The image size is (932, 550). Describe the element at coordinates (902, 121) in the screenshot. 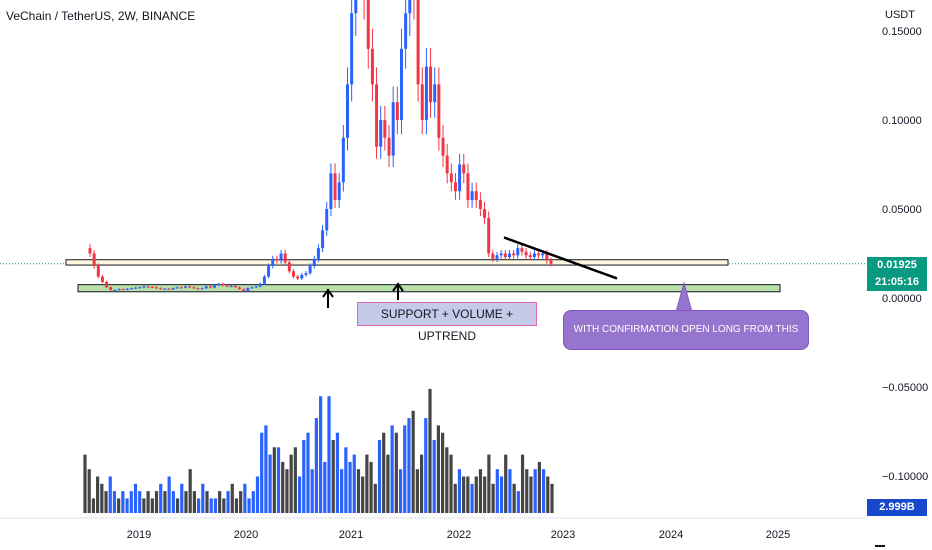

I see `price-tick-label: 0.10000` at that location.